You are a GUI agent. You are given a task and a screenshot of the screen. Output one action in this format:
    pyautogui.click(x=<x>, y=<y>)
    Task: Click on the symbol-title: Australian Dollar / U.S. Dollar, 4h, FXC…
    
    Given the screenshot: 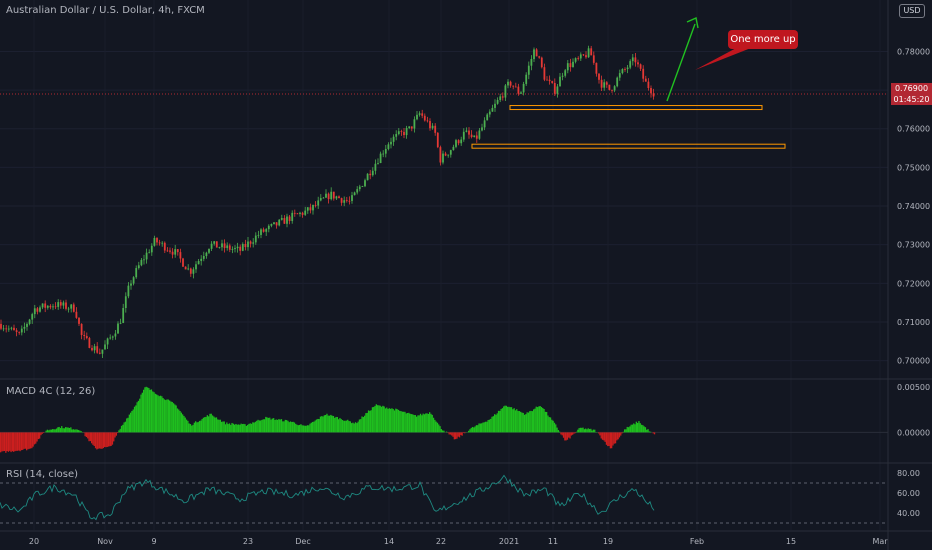 What is the action you would take?
    pyautogui.click(x=105, y=10)
    